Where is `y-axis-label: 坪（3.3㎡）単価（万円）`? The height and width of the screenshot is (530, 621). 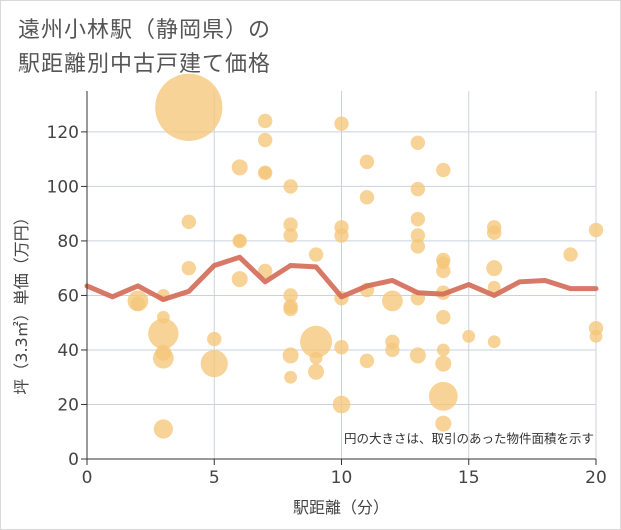 y-axis-label: 坪（3.3㎡）単価（万円） is located at coordinates (21, 301).